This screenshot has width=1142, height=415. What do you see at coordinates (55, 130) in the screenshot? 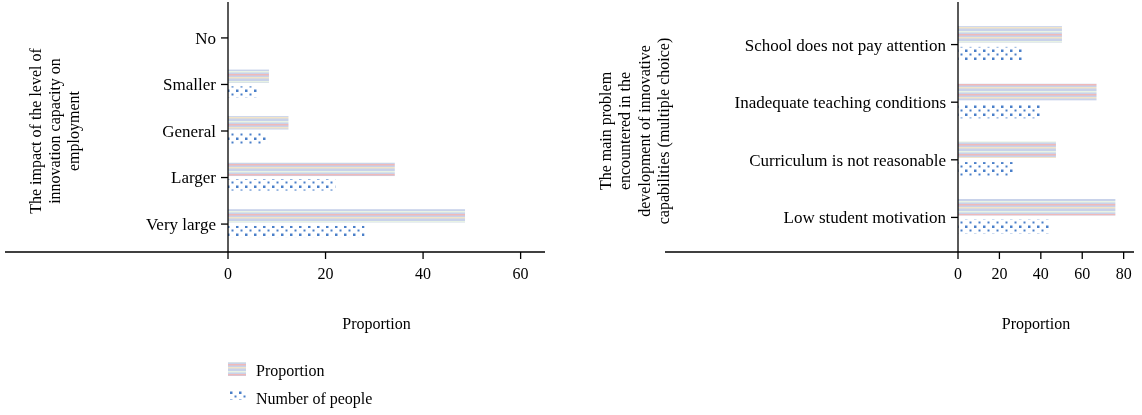
I see `y-axis-title: The impact of the level of innovation capacity on employment` at bounding box center [55, 130].